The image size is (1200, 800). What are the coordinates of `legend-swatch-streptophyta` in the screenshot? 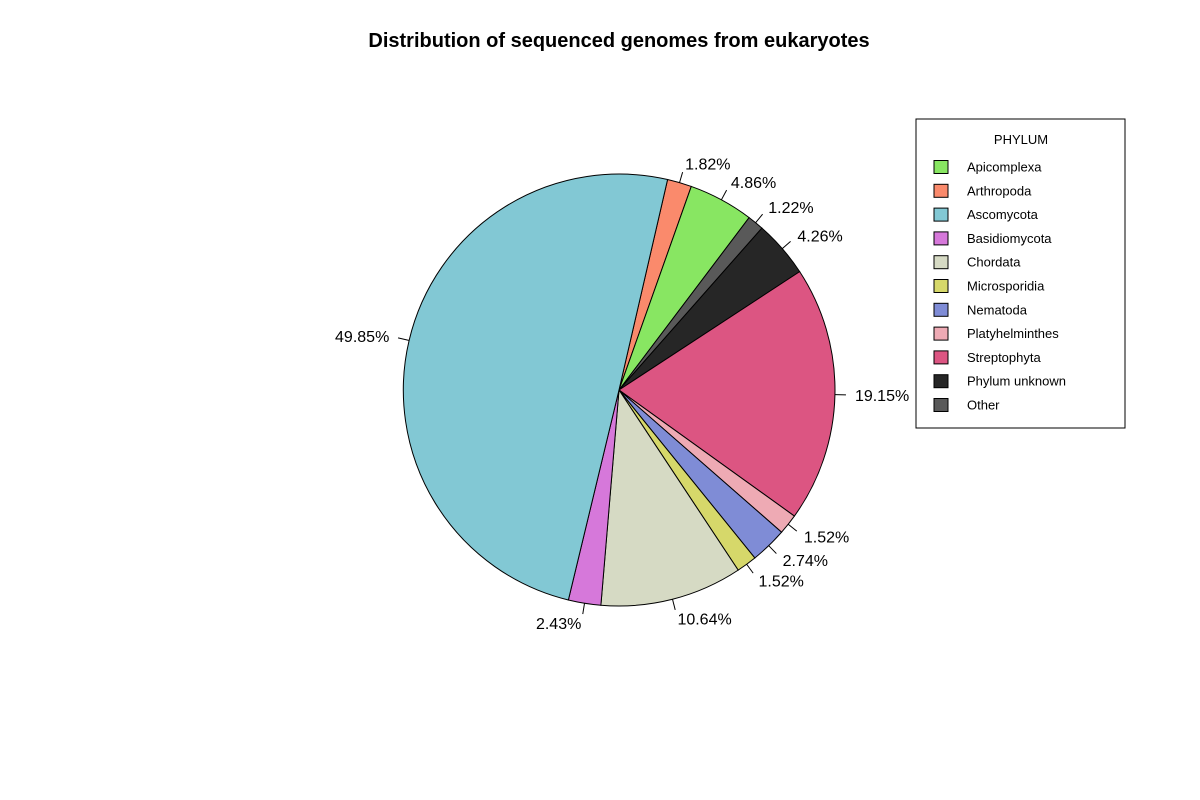 It's located at (941, 357).